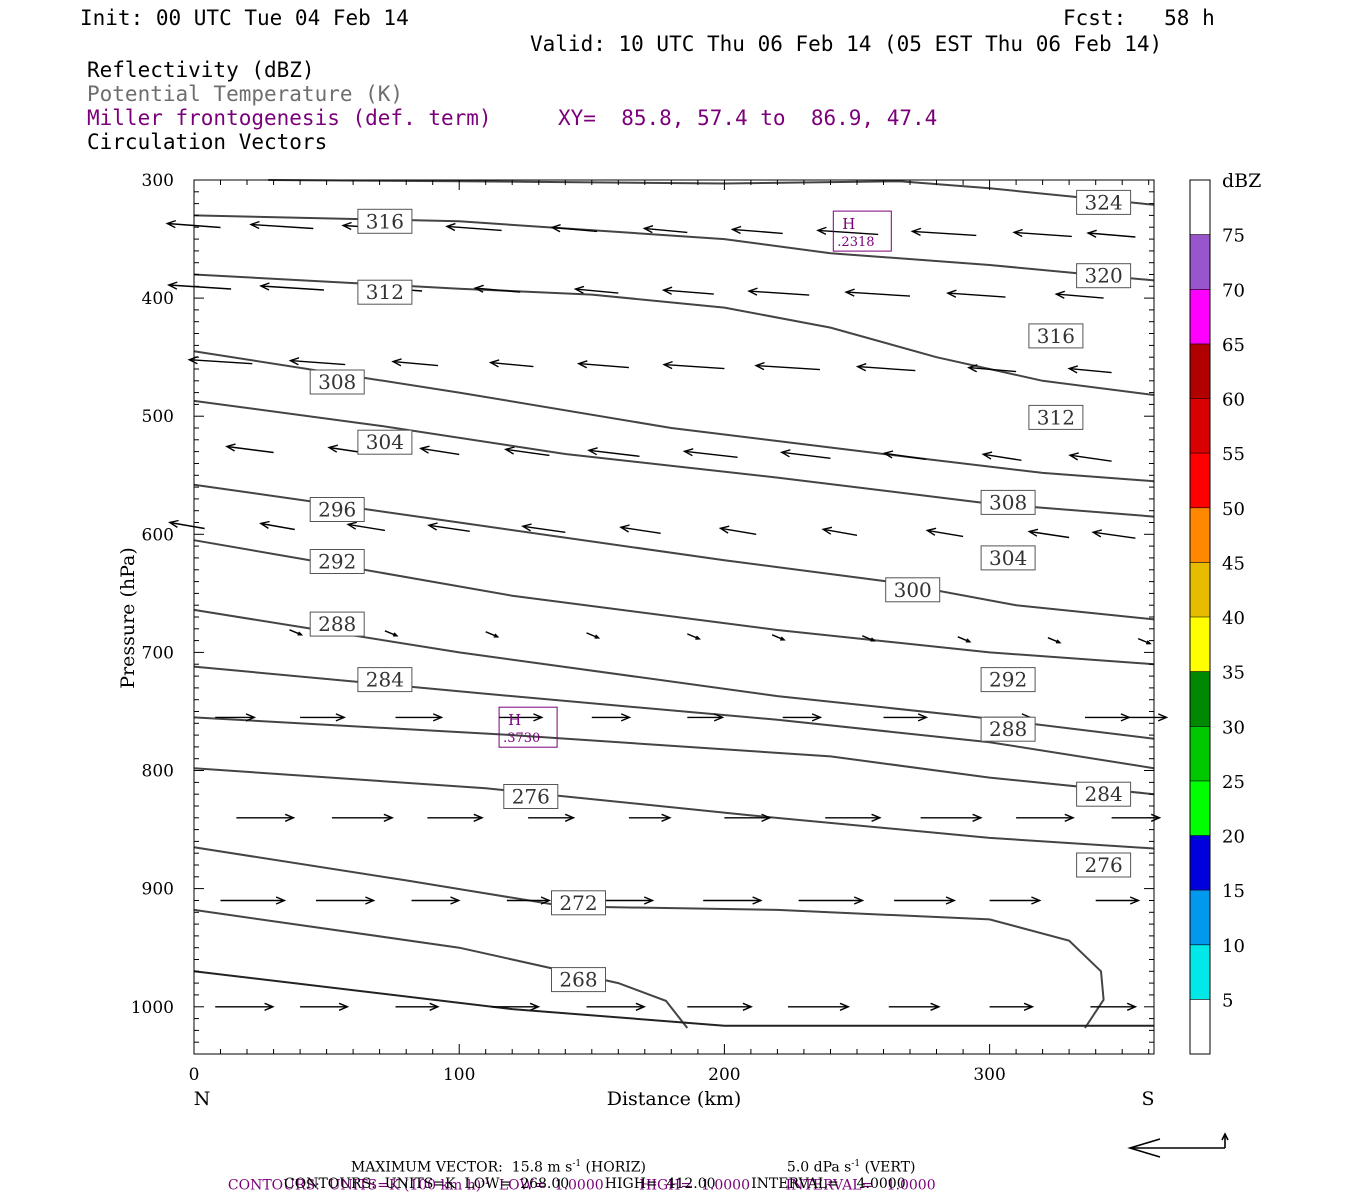 Image resolution: width=1350 pixels, height=1200 pixels. What do you see at coordinates (1233, 673) in the screenshot?
I see `colorbar-label: 35` at bounding box center [1233, 673].